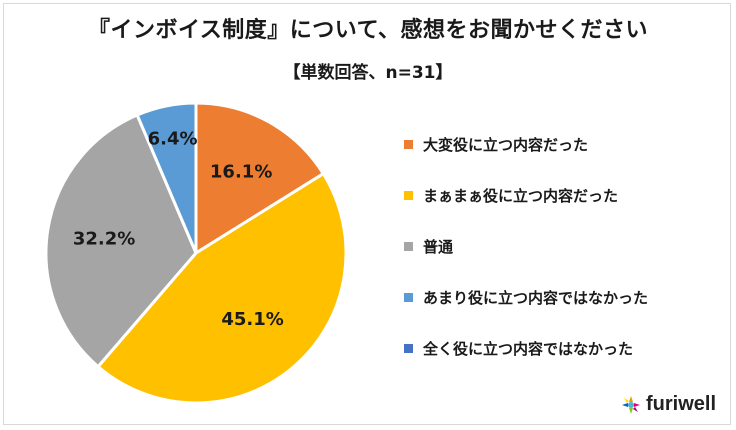 The width and height of the screenshot is (736, 430). Describe the element at coordinates (521, 195) in the screenshot. I see `legend-label: まぁまぁ役に立つ内容だった` at that location.